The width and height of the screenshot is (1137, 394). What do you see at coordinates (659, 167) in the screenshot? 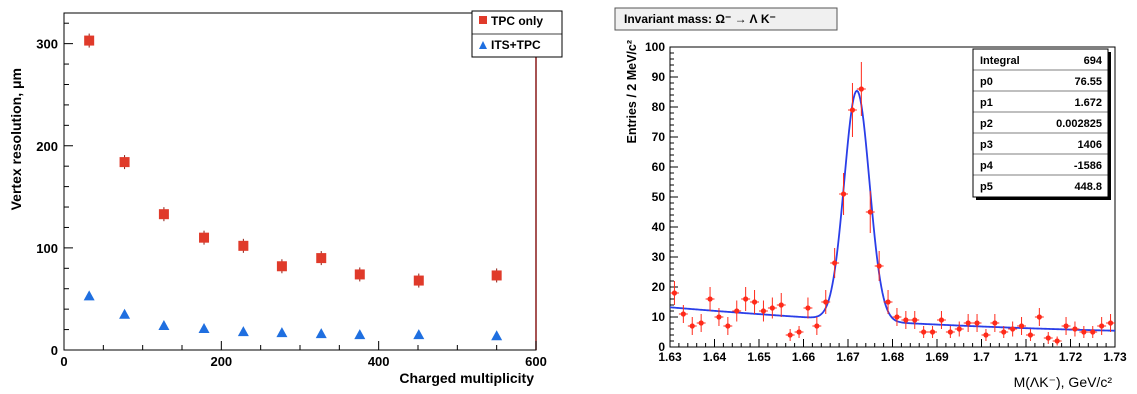
I see `right-y-tick-label: 60` at bounding box center [659, 167].